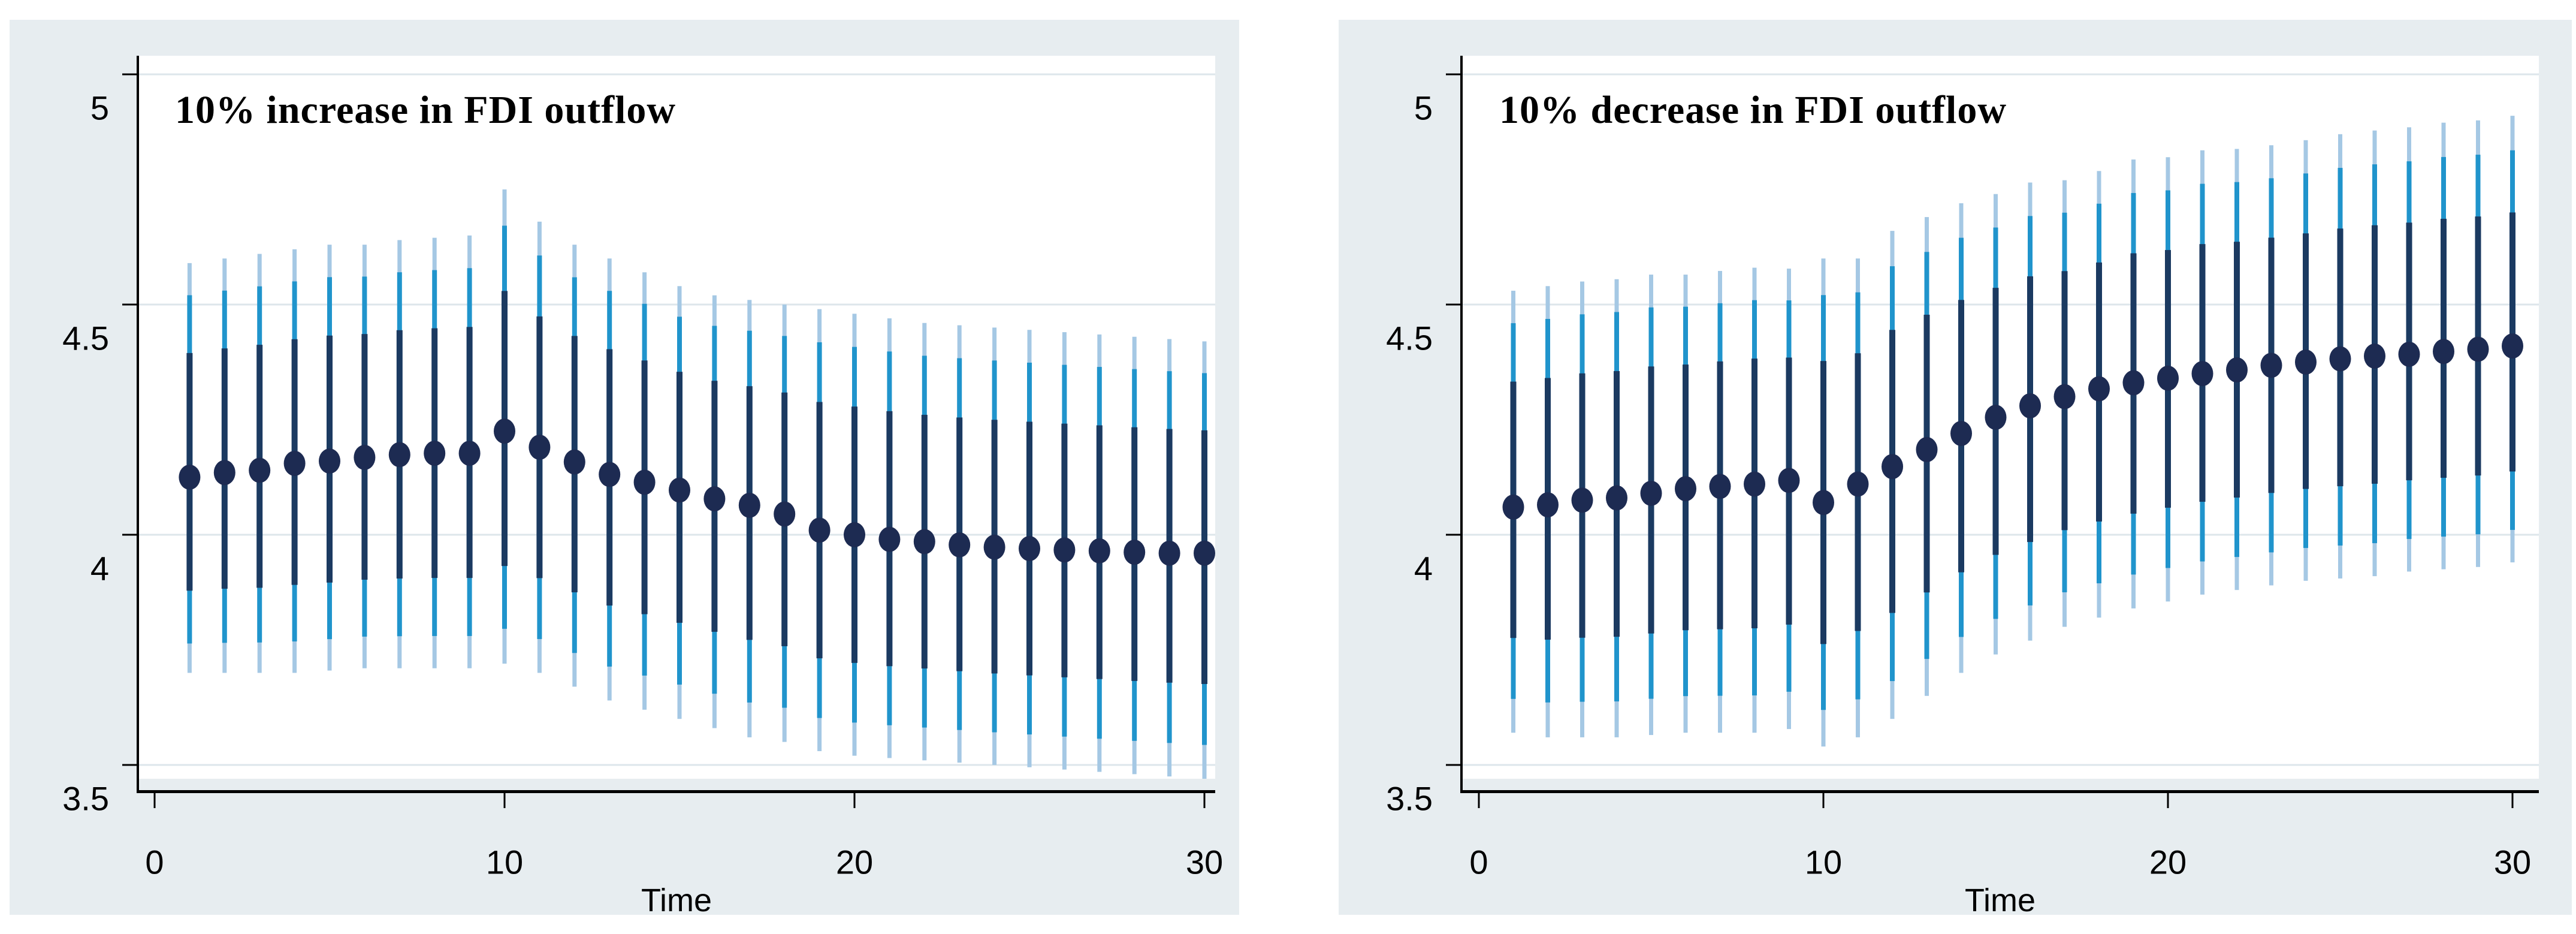 This screenshot has width=2576, height=934. I want to click on chart-title-increase: 10% increase in FDI outflow, so click(426, 110).